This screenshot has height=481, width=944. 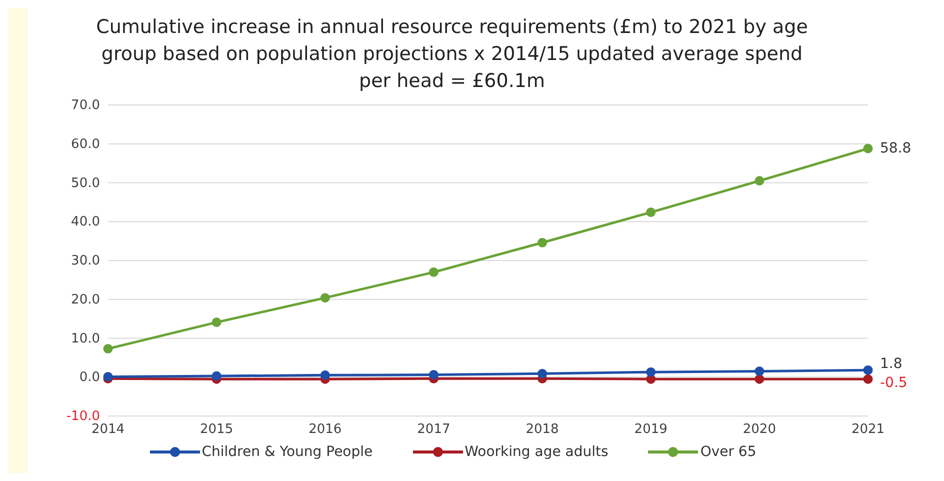 What do you see at coordinates (868, 430) in the screenshot?
I see `x-tick-label: 2021` at bounding box center [868, 430].